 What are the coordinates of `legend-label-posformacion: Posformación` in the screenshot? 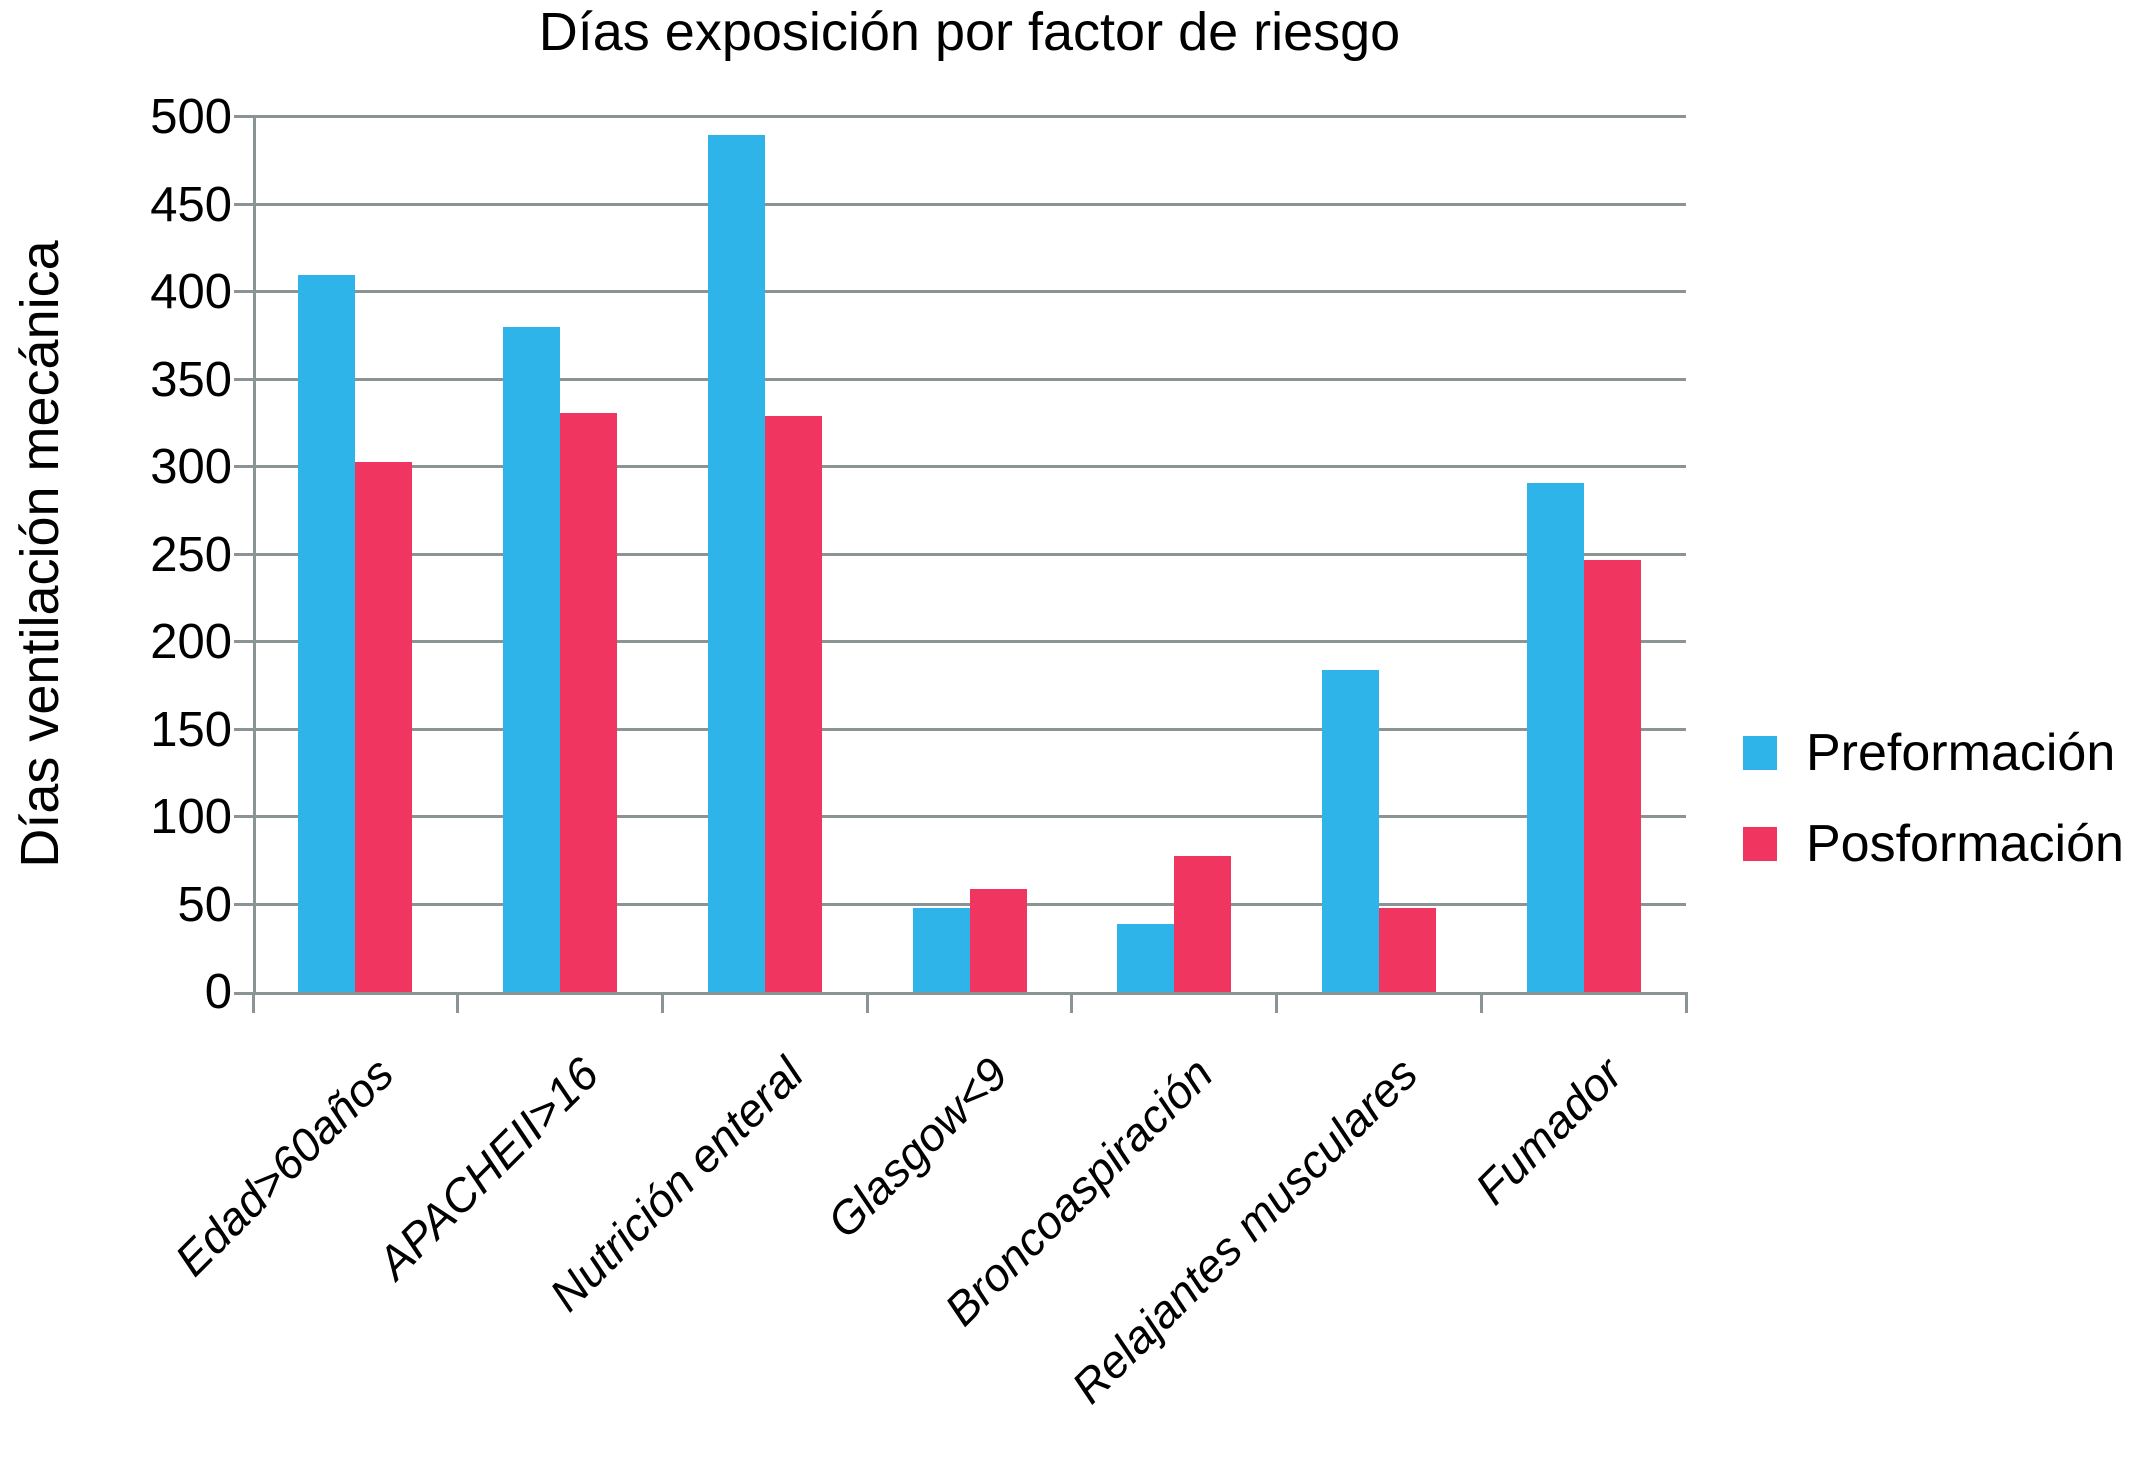 It's located at (1965, 844).